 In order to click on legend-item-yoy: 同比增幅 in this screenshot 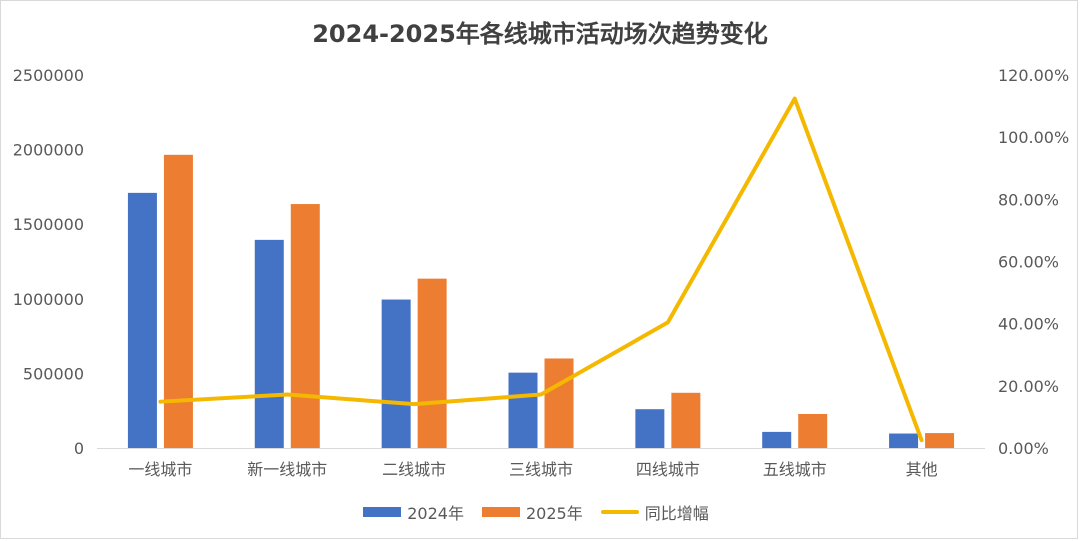, I will do `click(654, 512)`.